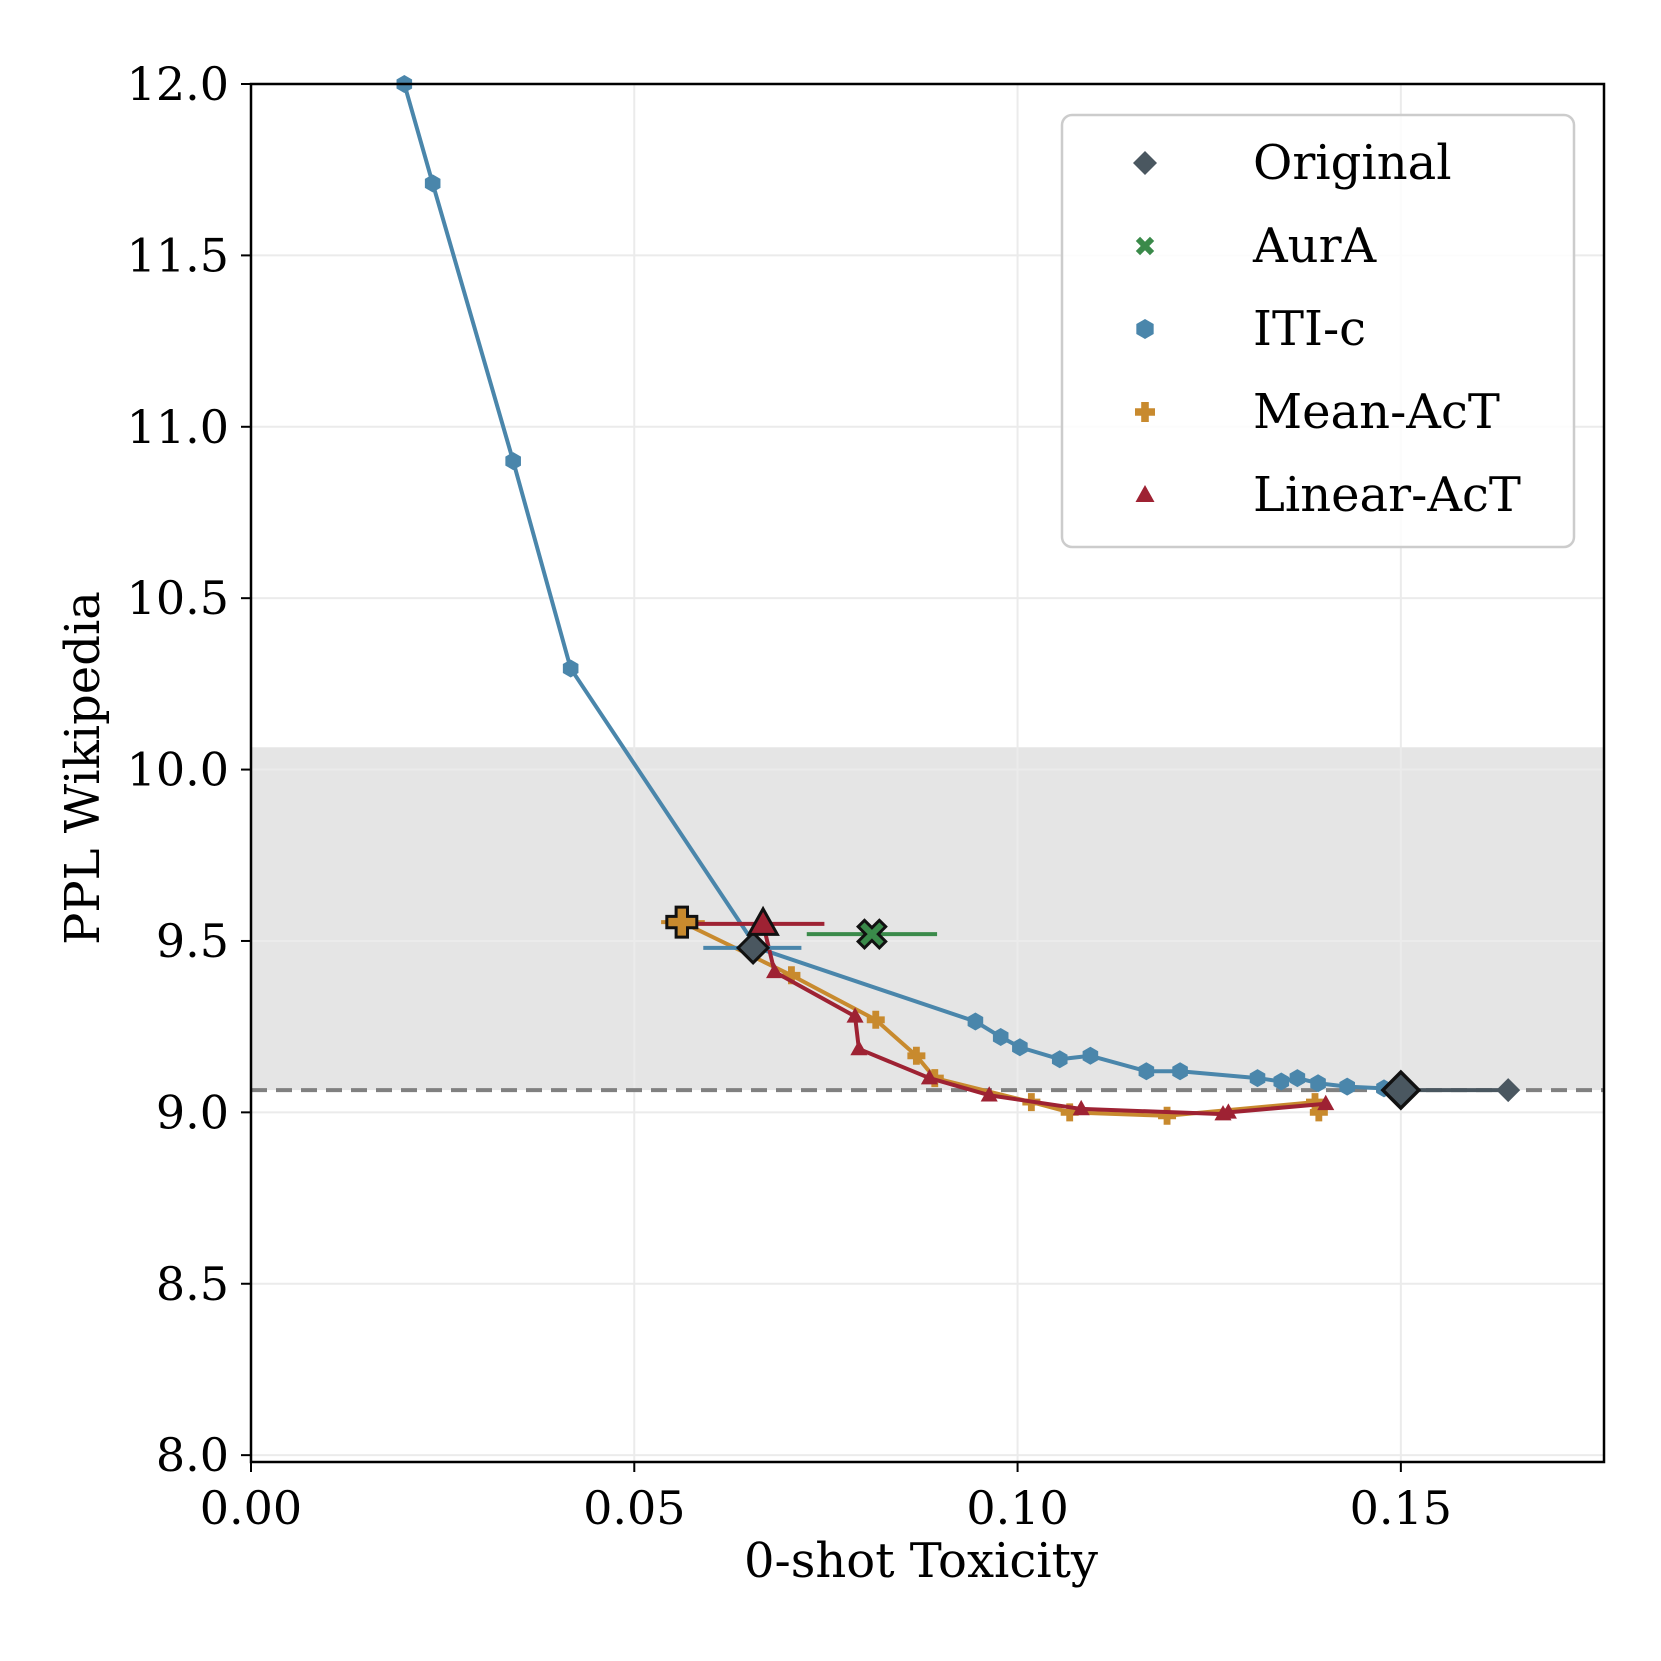  Describe the element at coordinates (178, 427) in the screenshot. I see `y-tick-label: 11.0` at that location.